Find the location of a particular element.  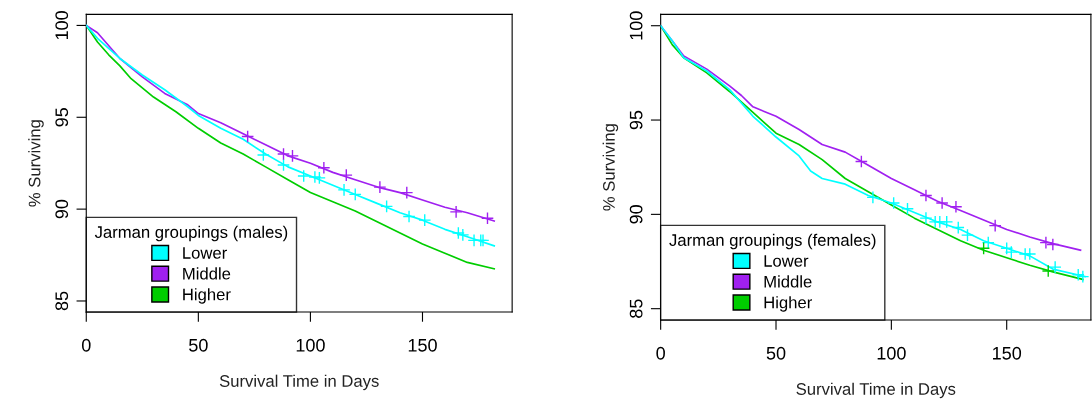

legend-title: Jarman groupings (males) is located at coordinates (191, 233).